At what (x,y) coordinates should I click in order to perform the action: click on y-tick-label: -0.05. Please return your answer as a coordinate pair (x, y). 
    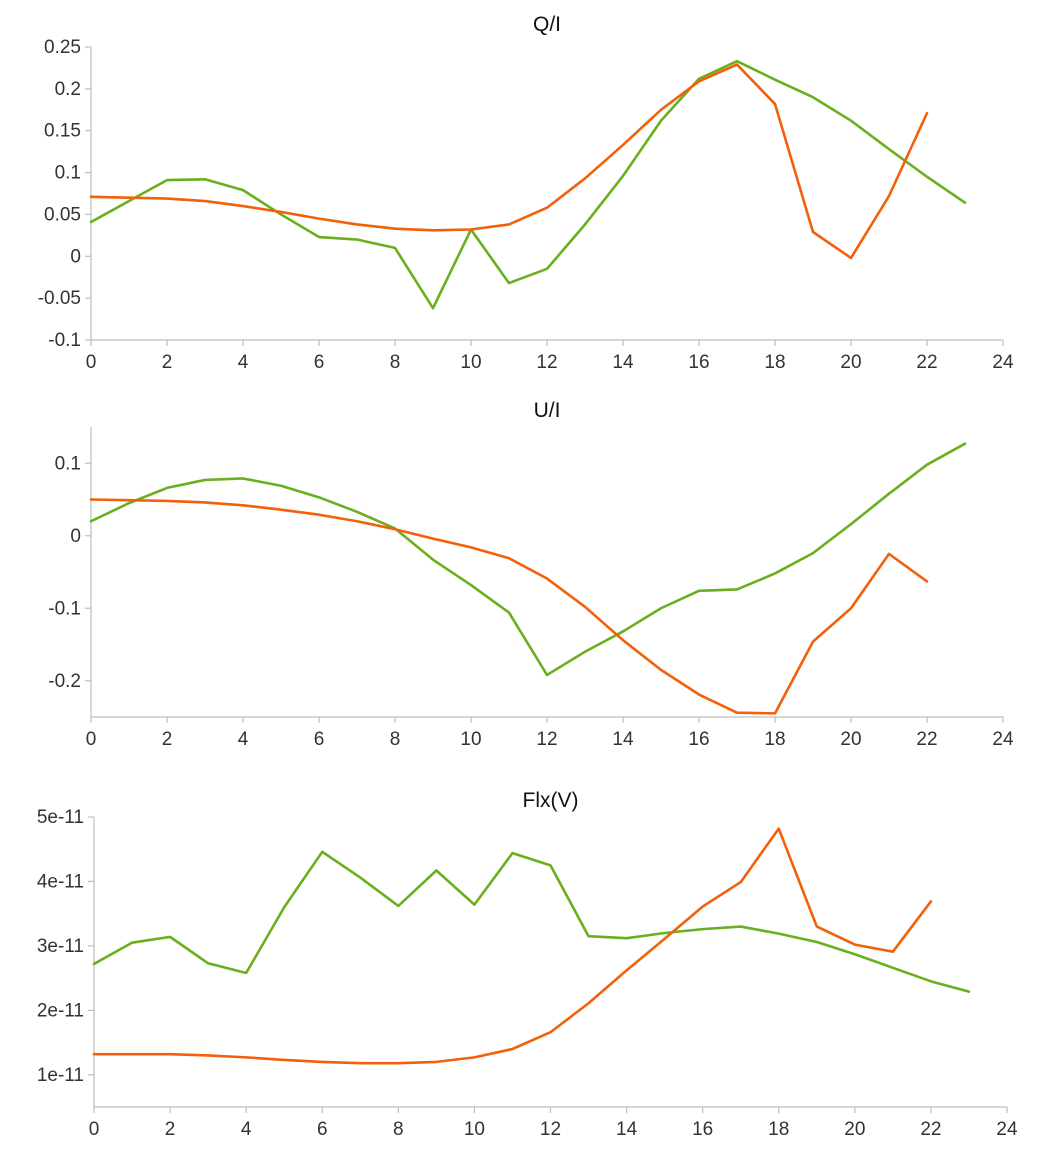
    Looking at the image, I should click on (59, 298).